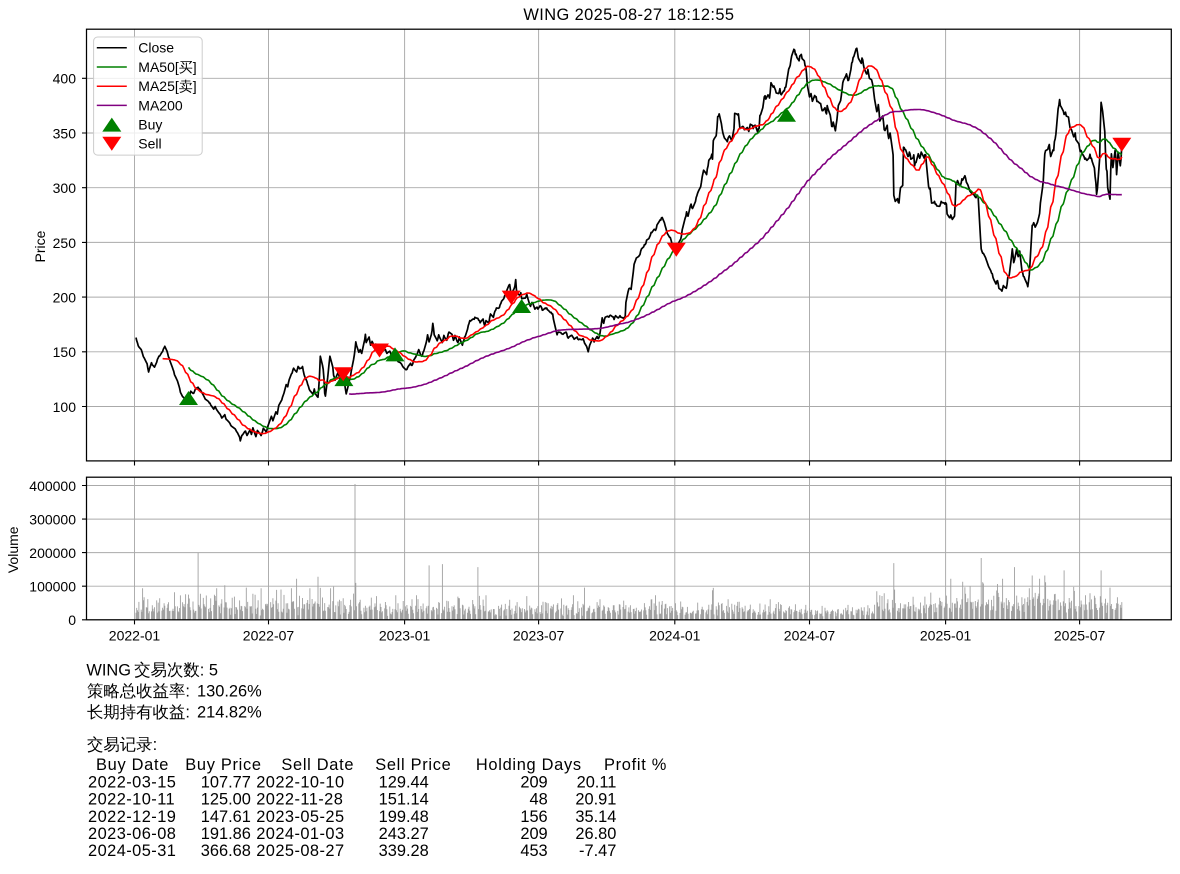  What do you see at coordinates (538, 800) in the screenshot?
I see `svg-text: 48` at bounding box center [538, 800].